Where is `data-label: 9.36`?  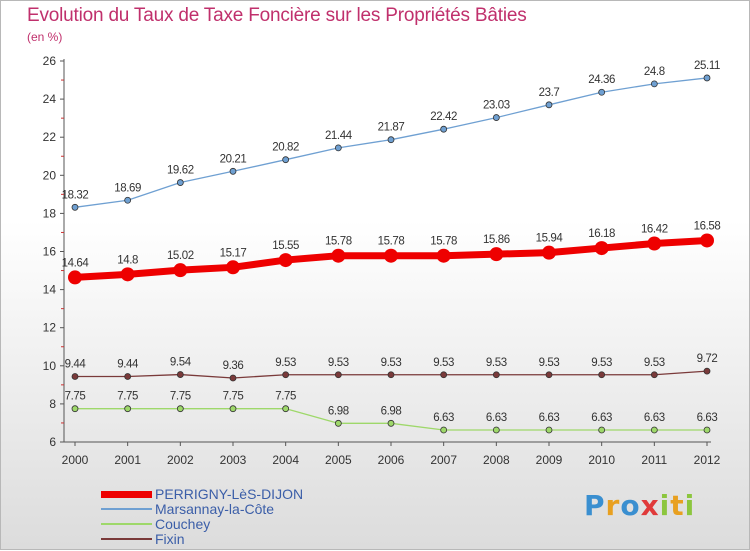
data-label: 9.36 is located at coordinates (233, 366).